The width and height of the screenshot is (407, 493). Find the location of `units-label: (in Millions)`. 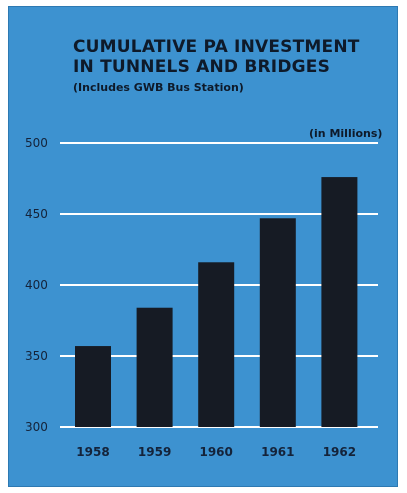

units-label: (in Millions) is located at coordinates (346, 133).